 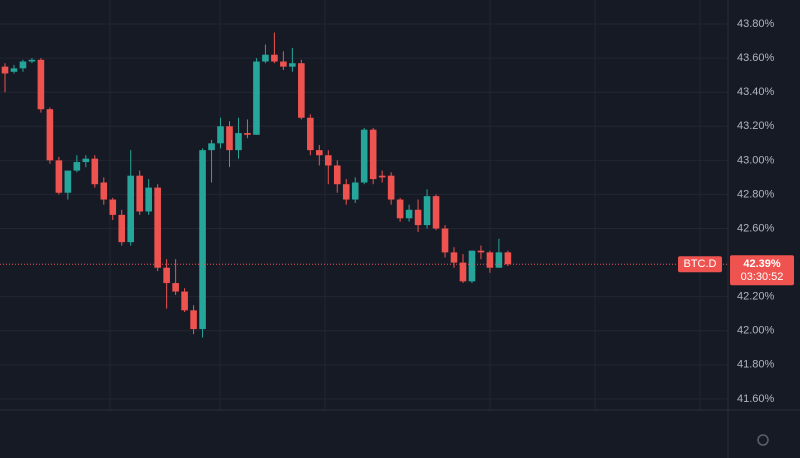 I want to click on y-tick-label: 42.80%, so click(x=756, y=194).